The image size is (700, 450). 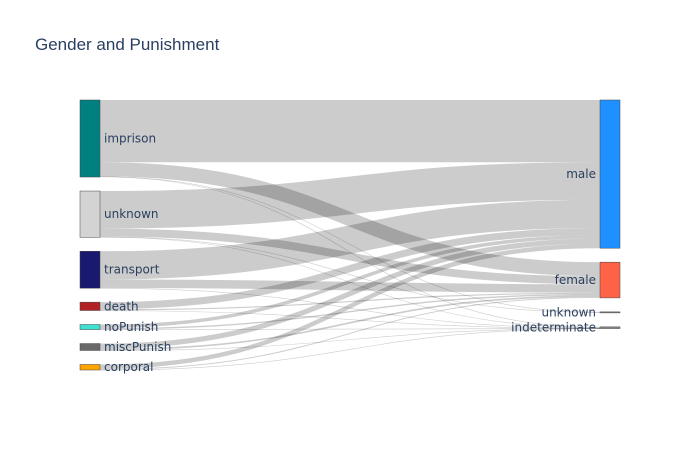 I want to click on target-node-indeterminate, so click(x=610, y=327).